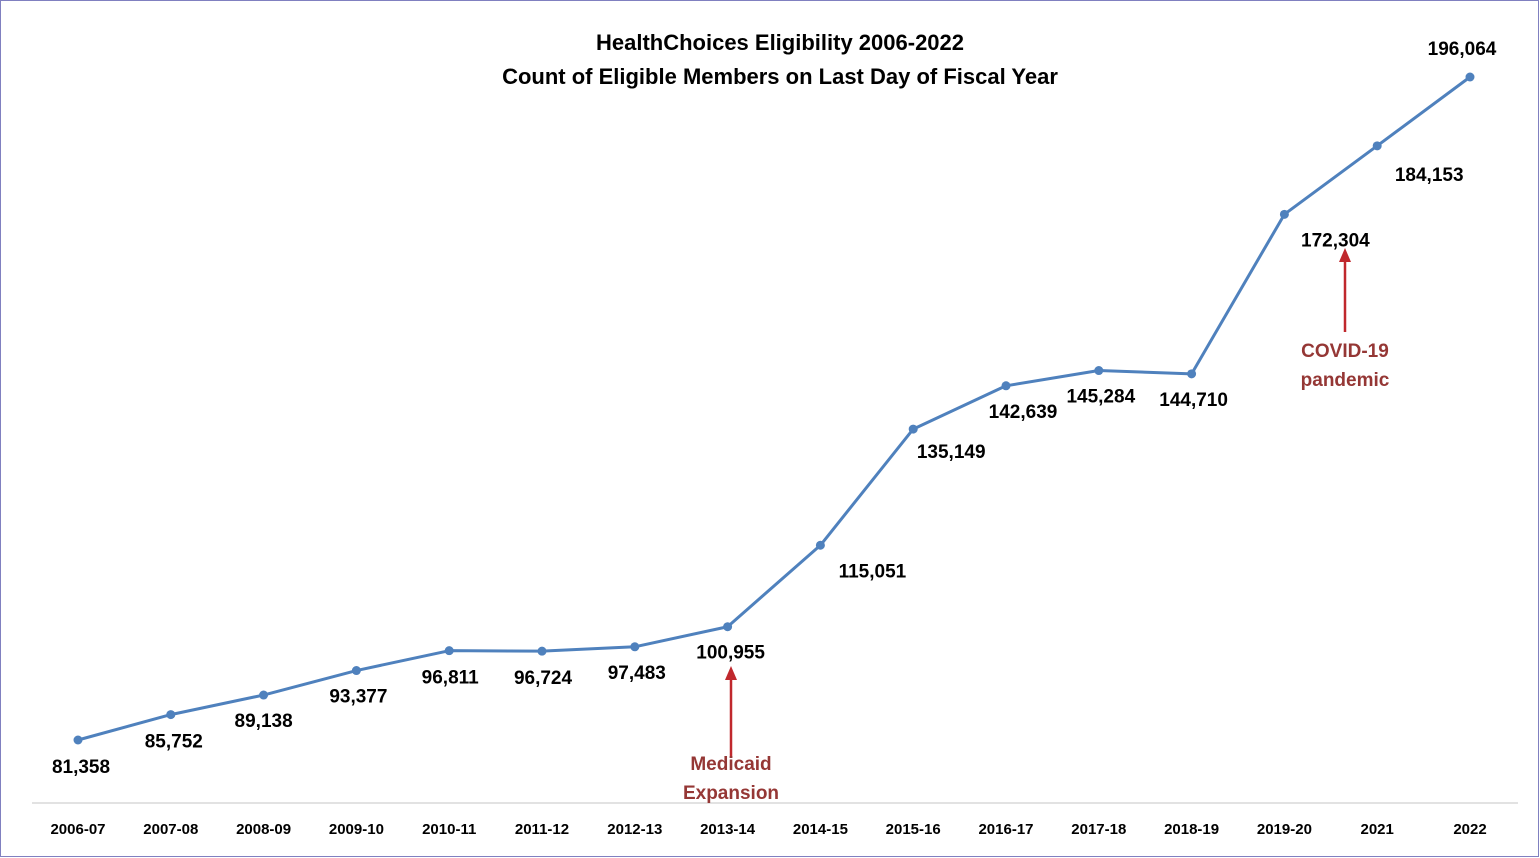 The height and width of the screenshot is (858, 1540). Describe the element at coordinates (1462, 49) in the screenshot. I see `data-label: 196,064` at that location.